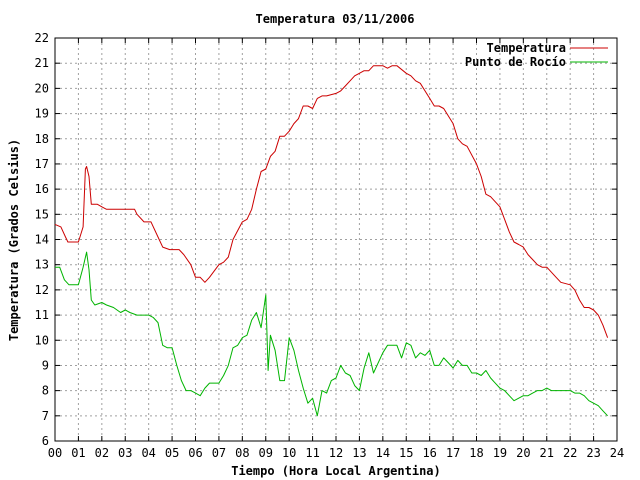 The height and width of the screenshot is (480, 640). What do you see at coordinates (336, 471) in the screenshot?
I see `x-axis-title: Tiempo (Hora Local Argentina)` at bounding box center [336, 471].